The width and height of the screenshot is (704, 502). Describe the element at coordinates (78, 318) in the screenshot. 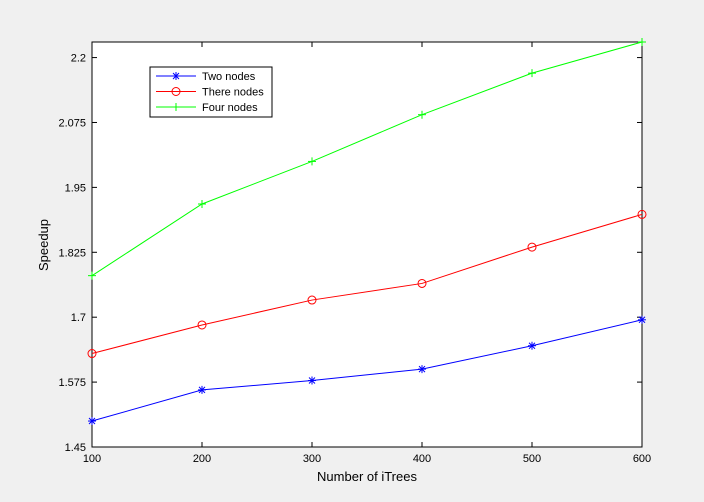

I see `y-tick-label: 1.7` at that location.